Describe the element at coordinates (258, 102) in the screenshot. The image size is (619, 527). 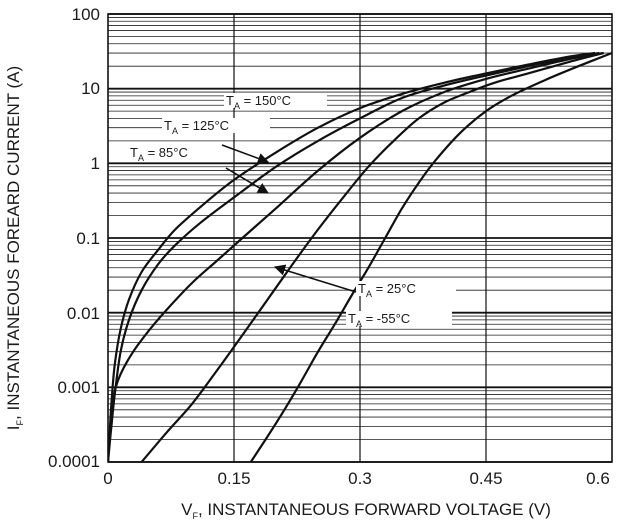
I see `annotation-150c: TA = 150°C` at that location.